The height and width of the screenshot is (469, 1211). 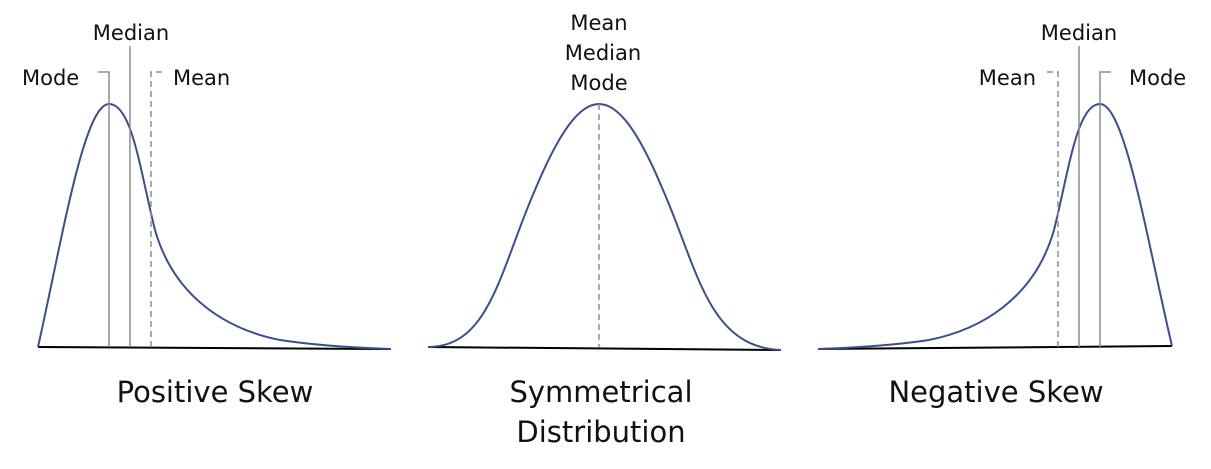 I want to click on caption: Negative Skew, so click(x=995, y=392).